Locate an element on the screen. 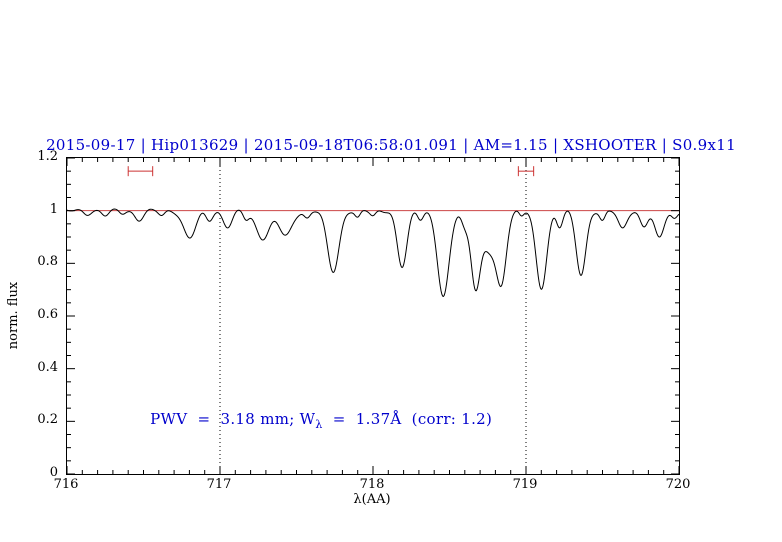 The height and width of the screenshot is (542, 782). annotation-prefix: PWV = 3.18 mm; W is located at coordinates (233, 419).